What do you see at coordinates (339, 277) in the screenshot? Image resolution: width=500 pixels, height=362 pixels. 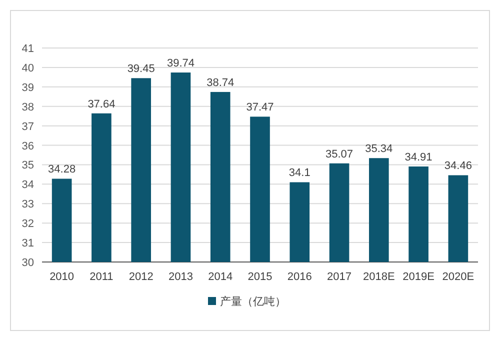 I see `x-tick-label: 2017` at bounding box center [339, 277].